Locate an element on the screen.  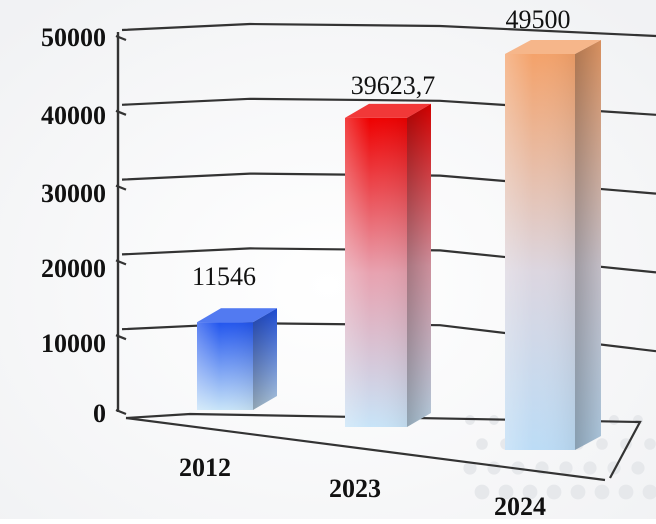
y-tick-label: 30000 is located at coordinates (73, 193).